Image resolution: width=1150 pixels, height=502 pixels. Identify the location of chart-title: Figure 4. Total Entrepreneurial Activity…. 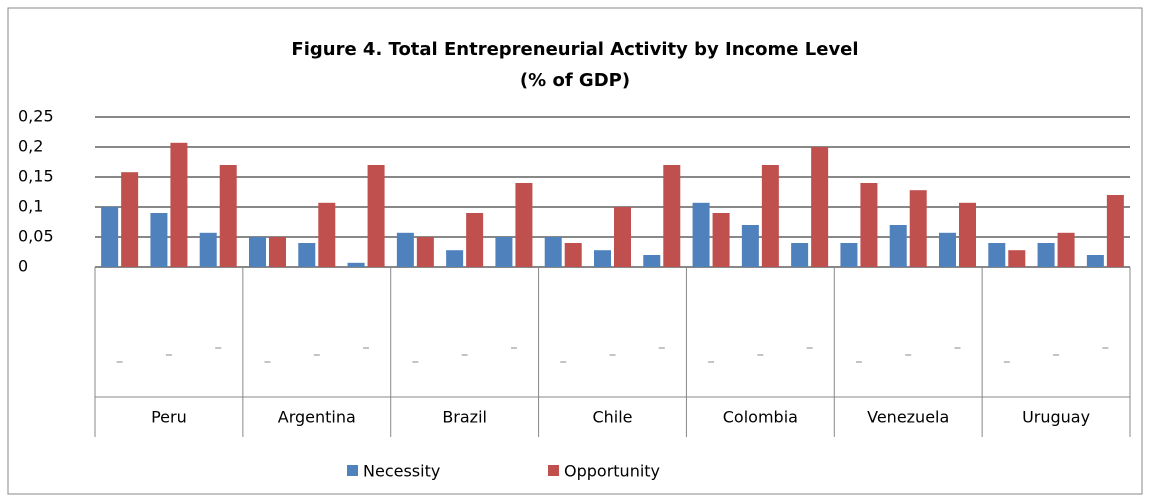
(574, 49).